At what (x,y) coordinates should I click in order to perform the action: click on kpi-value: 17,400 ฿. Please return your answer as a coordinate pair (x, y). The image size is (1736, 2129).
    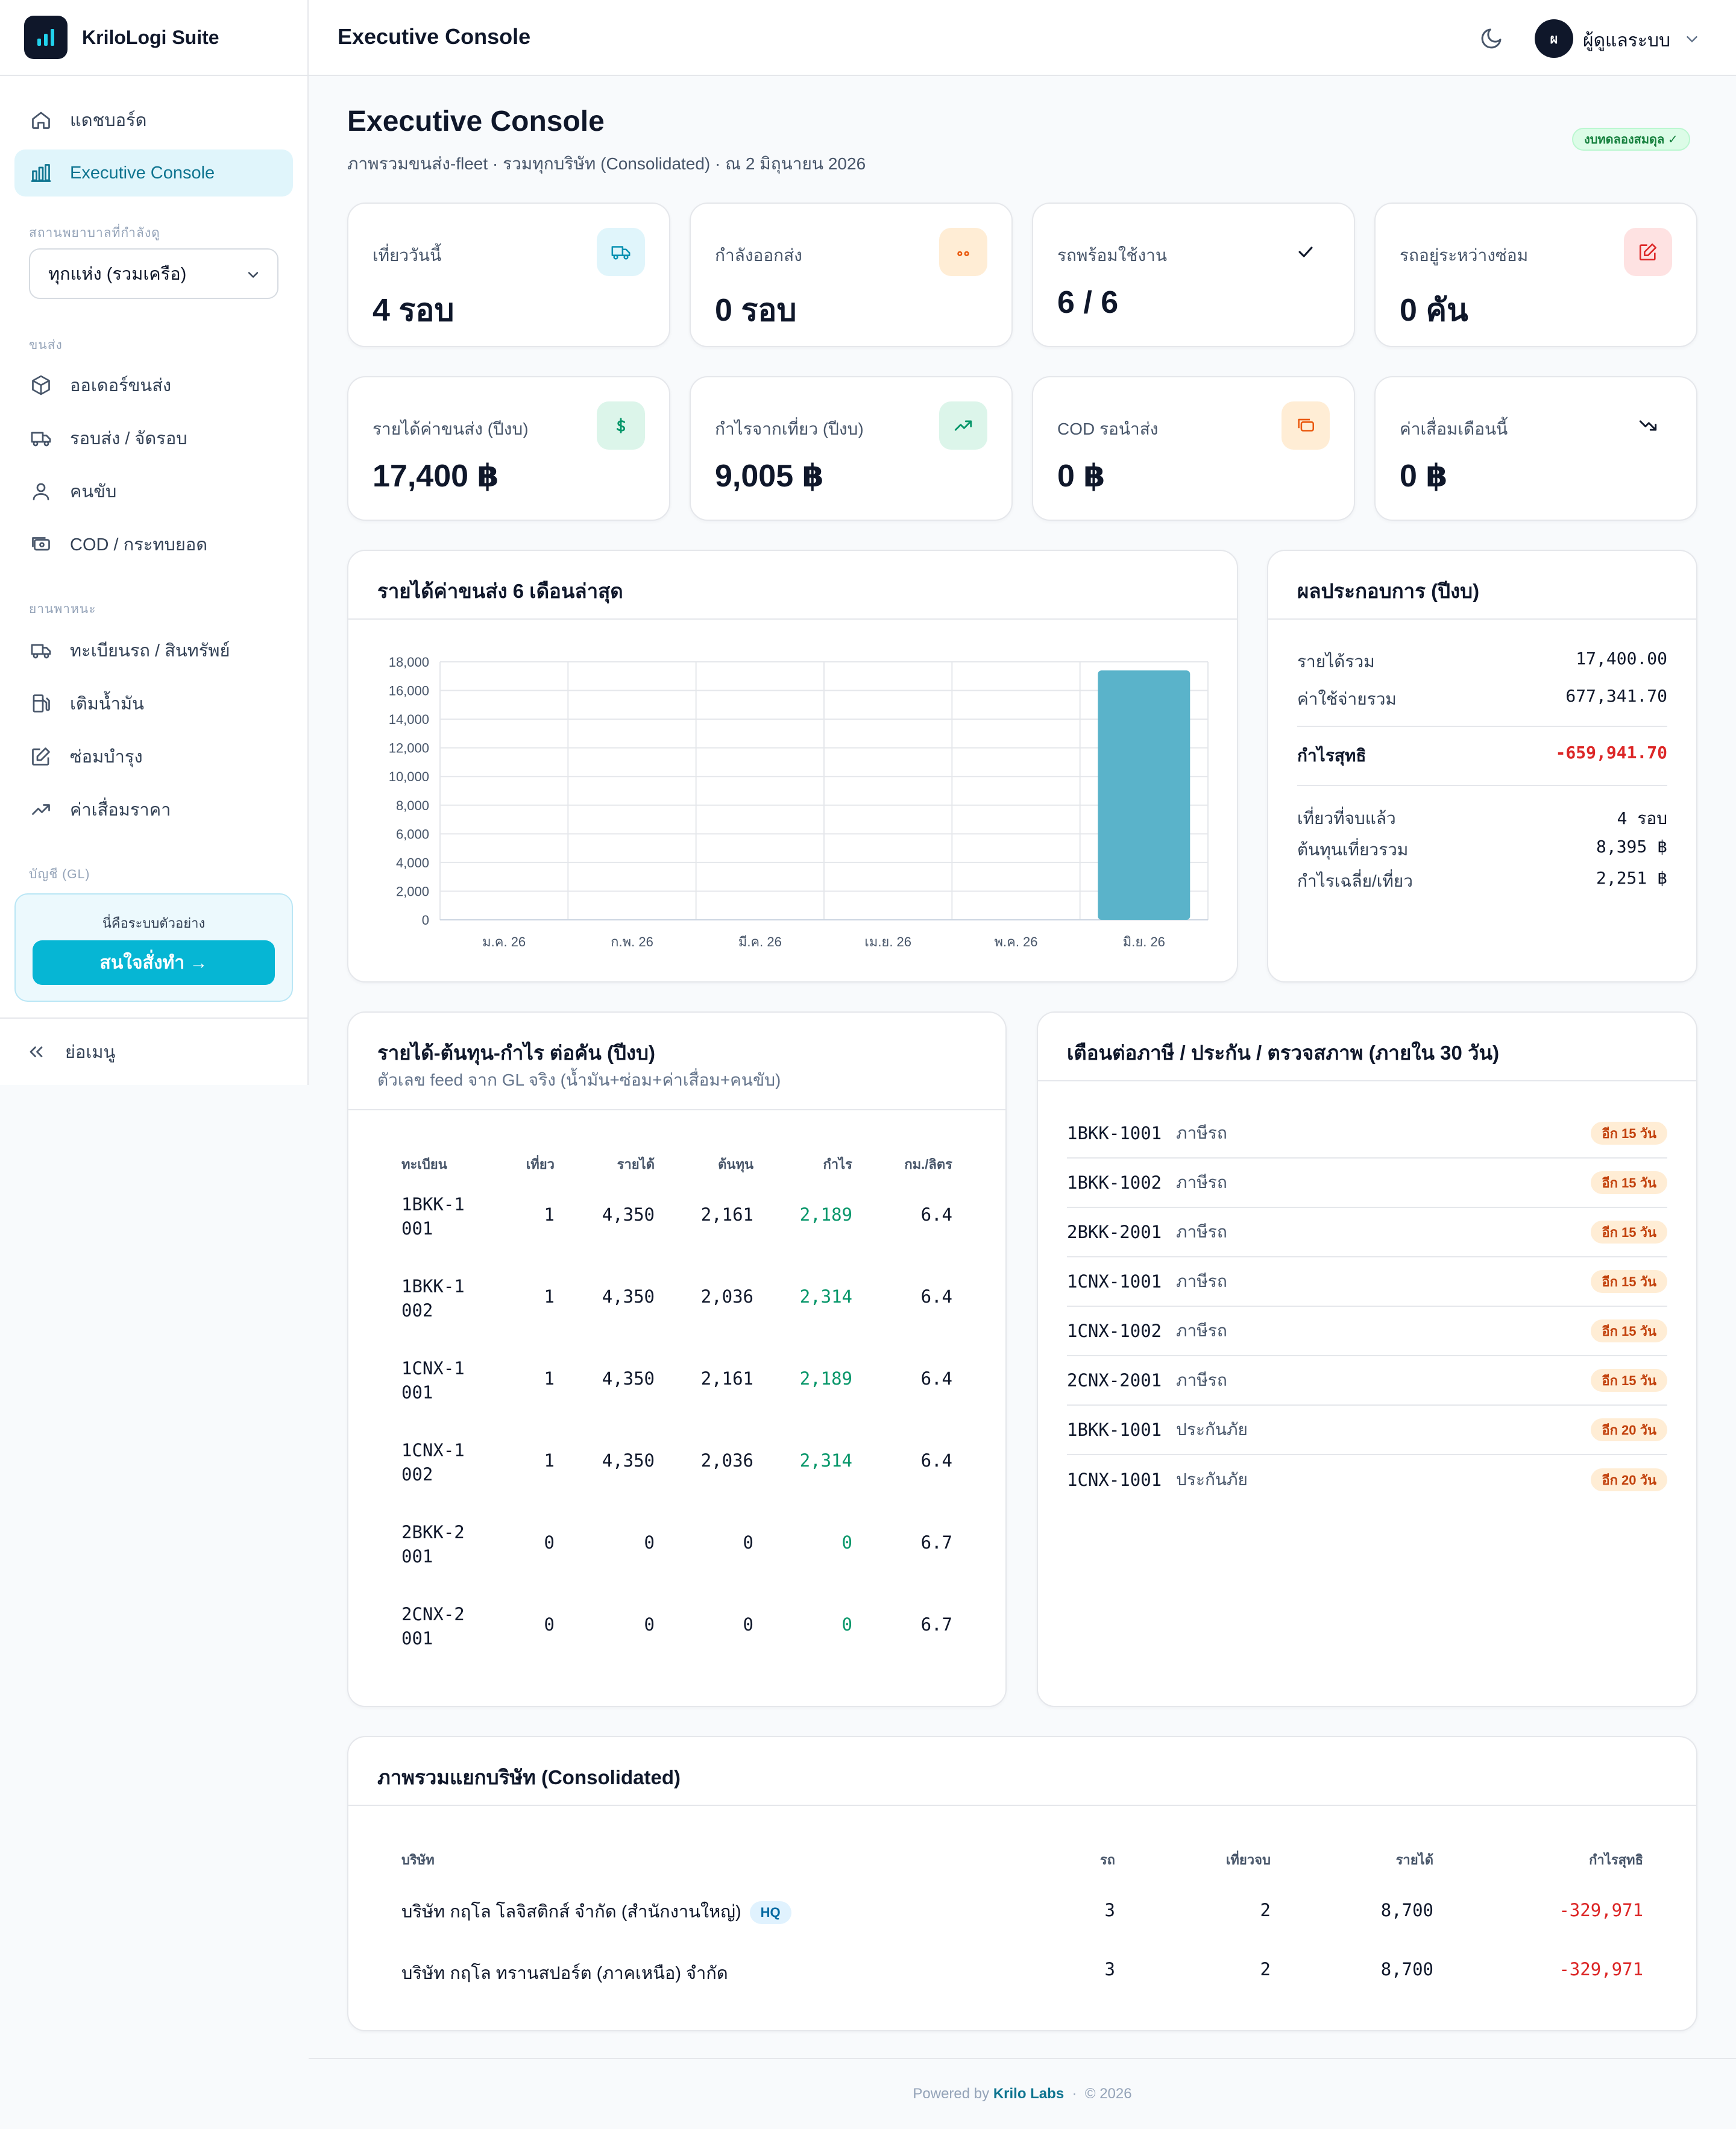
    Looking at the image, I should click on (436, 476).